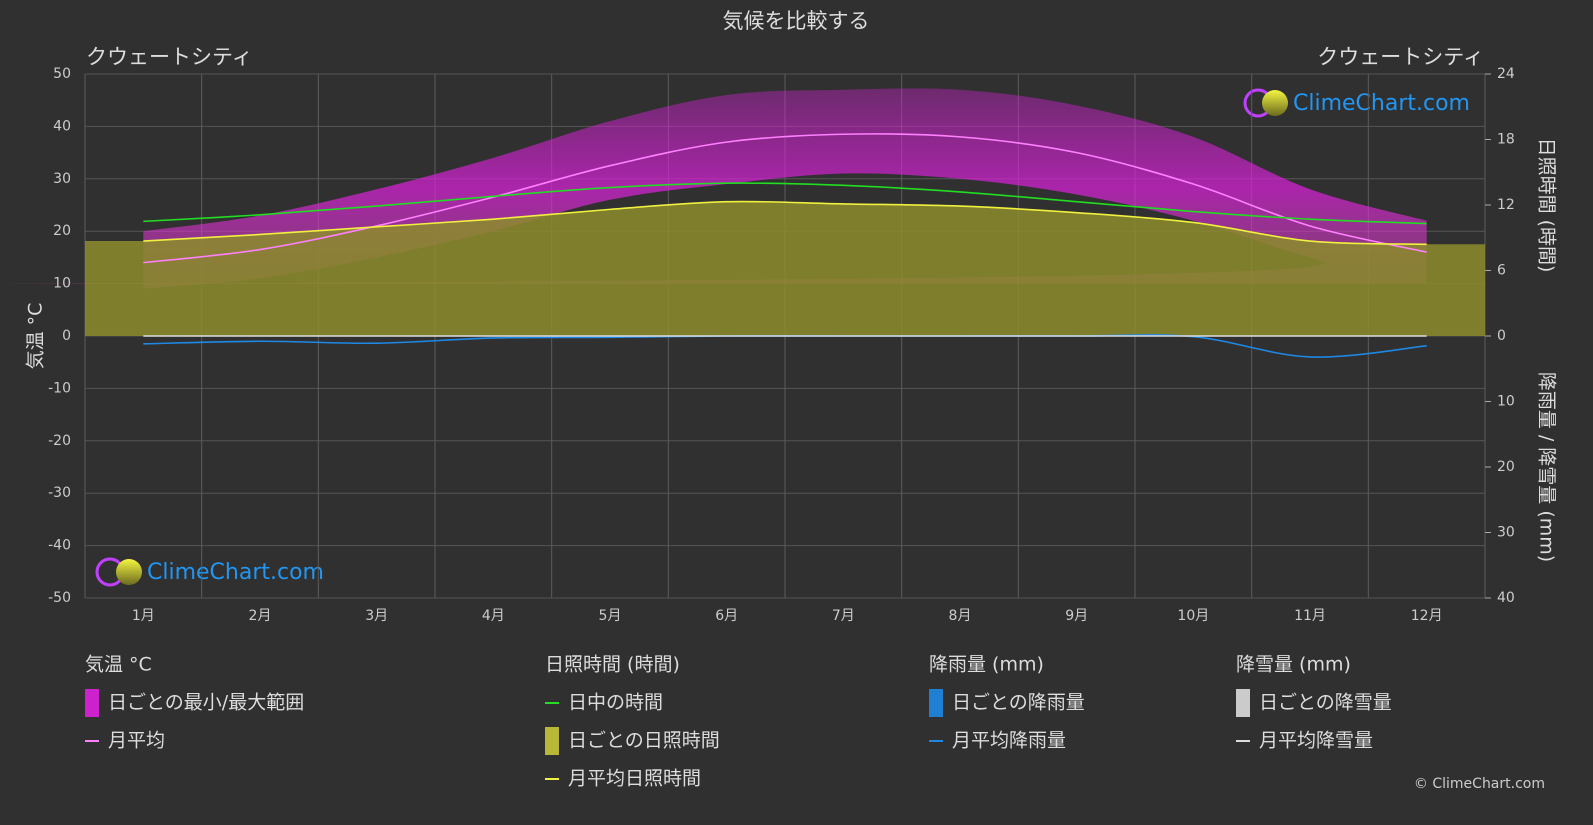  Describe the element at coordinates (143, 616) in the screenshot. I see `x-tick-label: 1月` at that location.